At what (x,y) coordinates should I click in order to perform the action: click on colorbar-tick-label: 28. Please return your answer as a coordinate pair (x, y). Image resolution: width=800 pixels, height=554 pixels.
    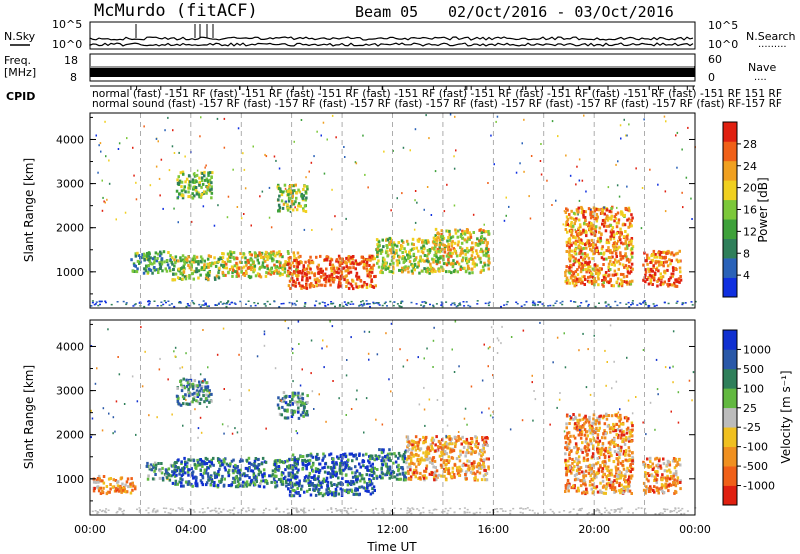
    Looking at the image, I should click on (750, 144).